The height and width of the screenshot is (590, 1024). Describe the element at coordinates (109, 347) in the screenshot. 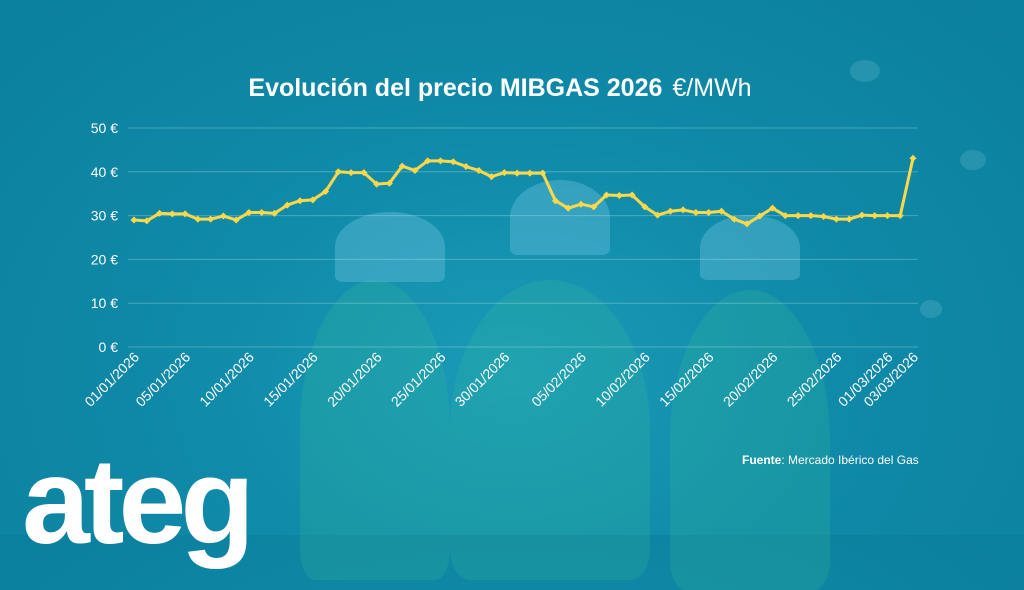

I see `y-tick-label: 0 €` at that location.